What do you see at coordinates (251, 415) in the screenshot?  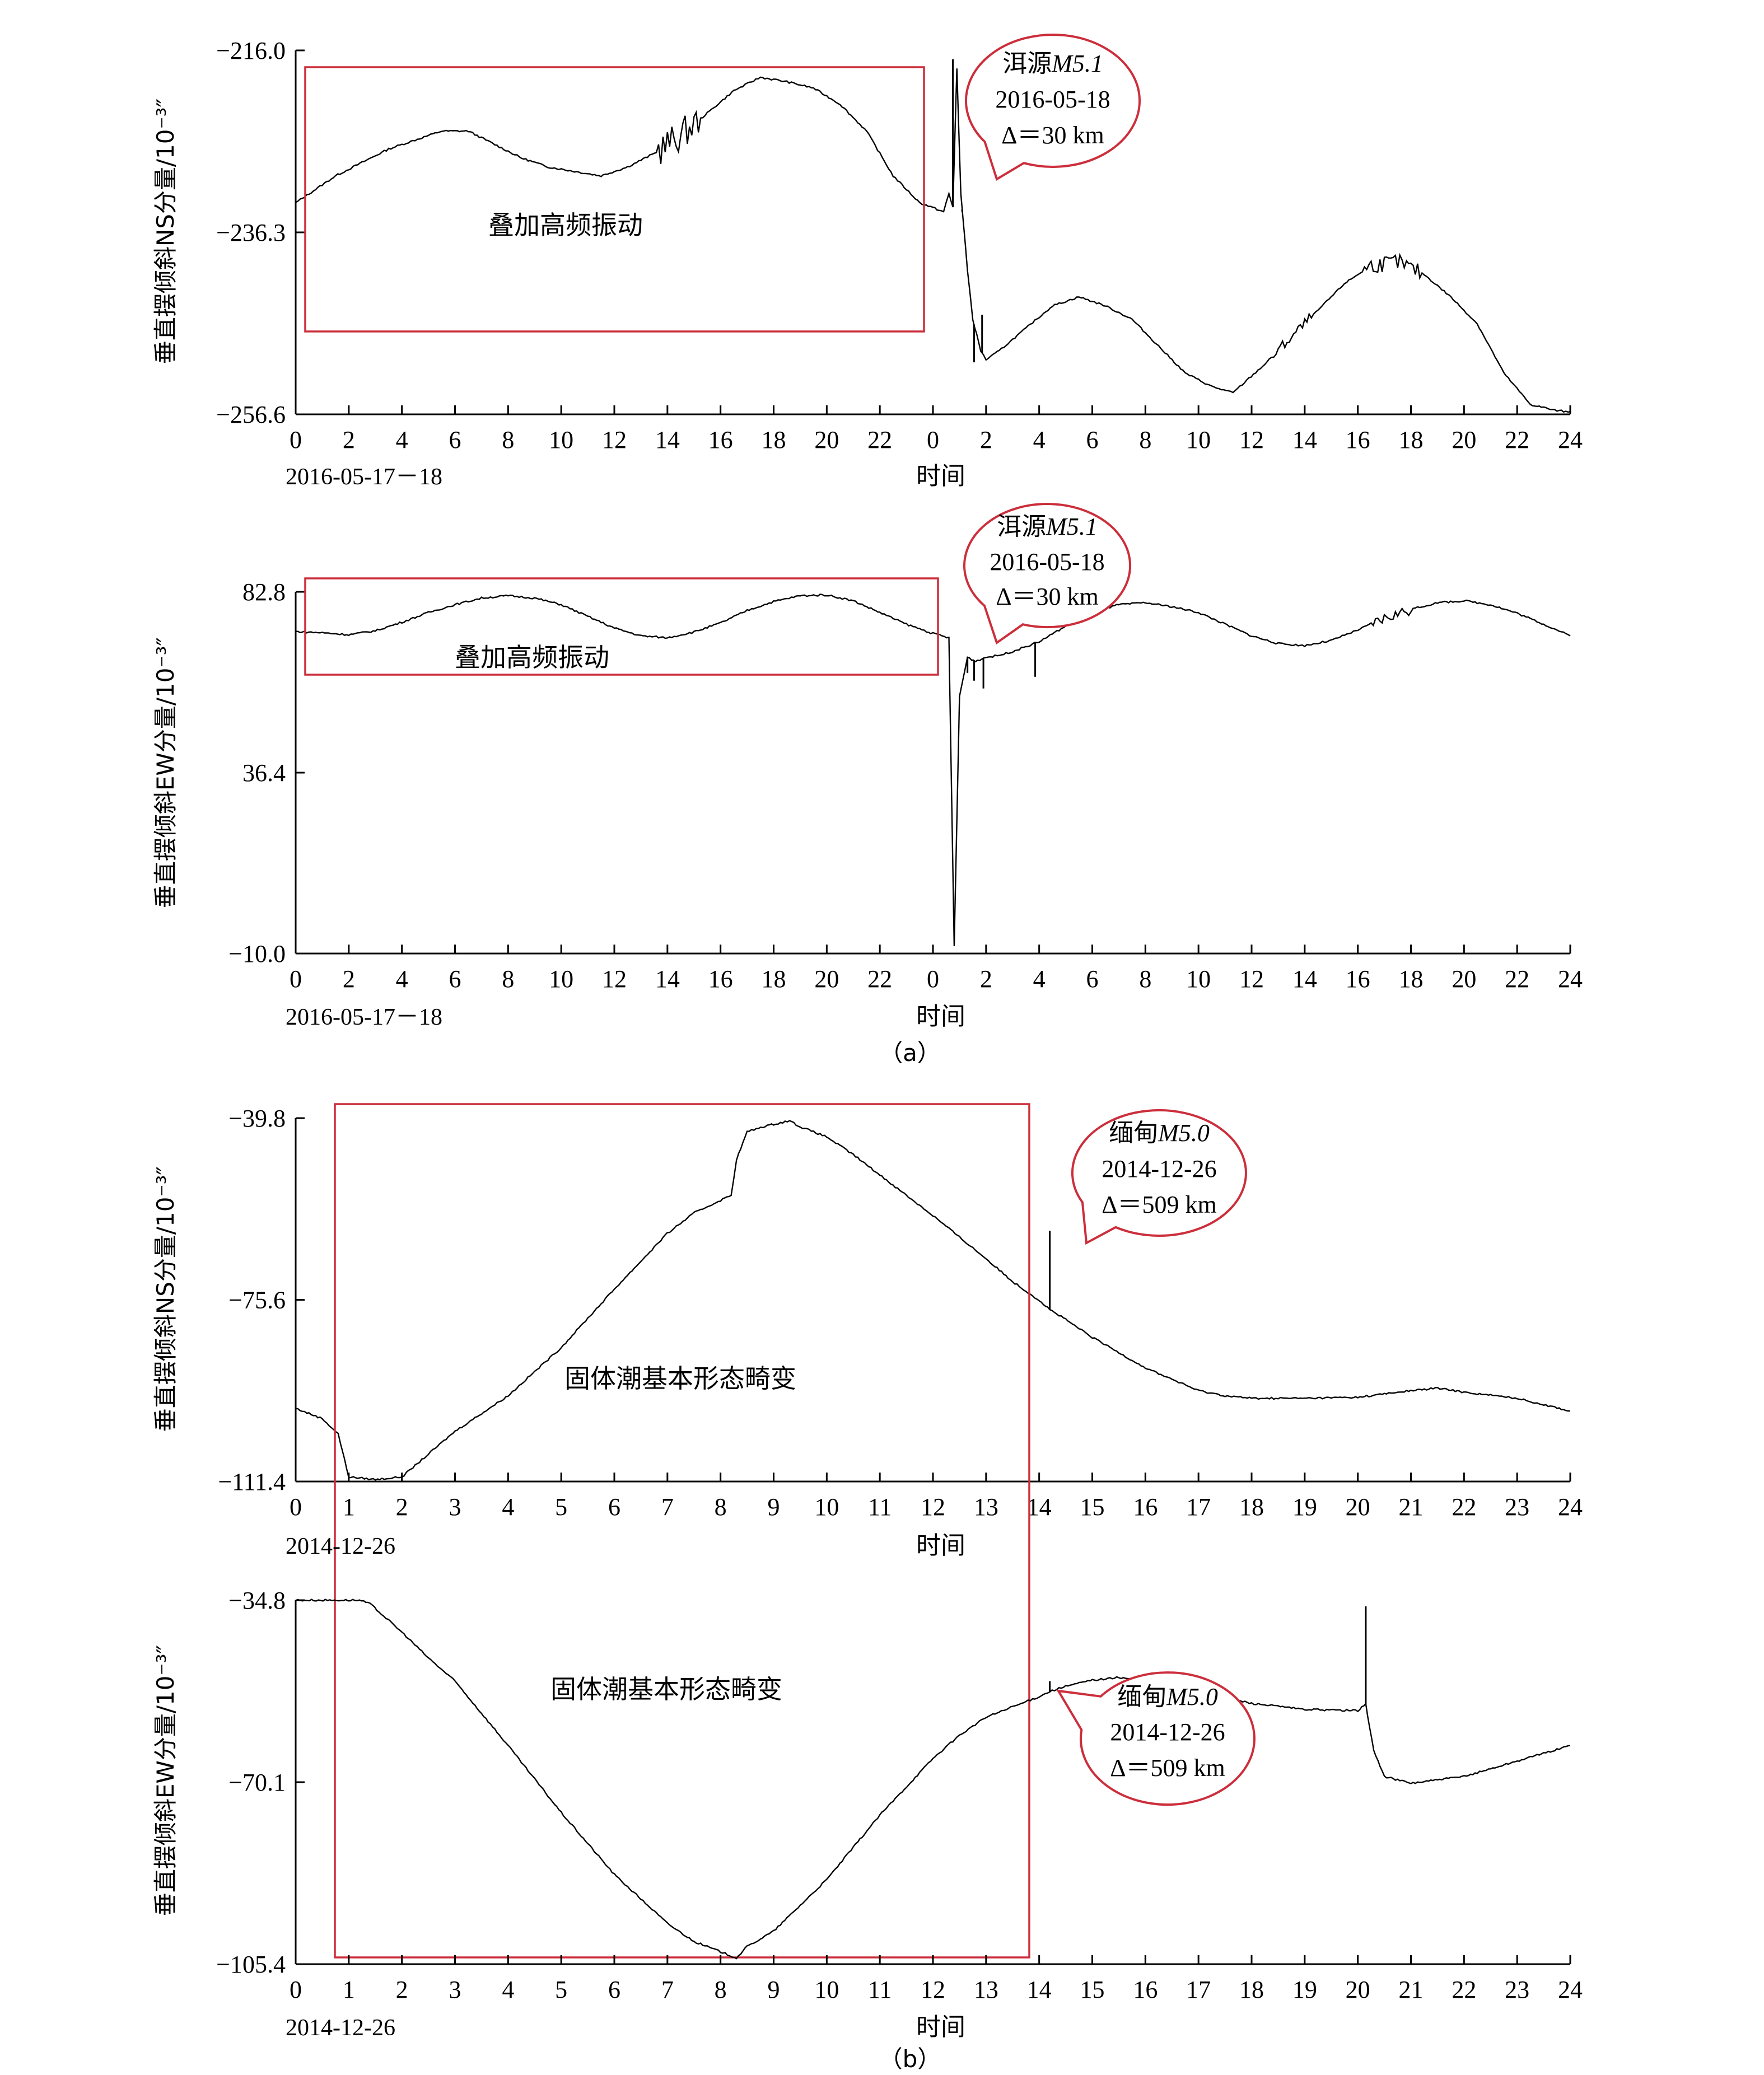 I see `y-tick-label: −256.6` at bounding box center [251, 415].